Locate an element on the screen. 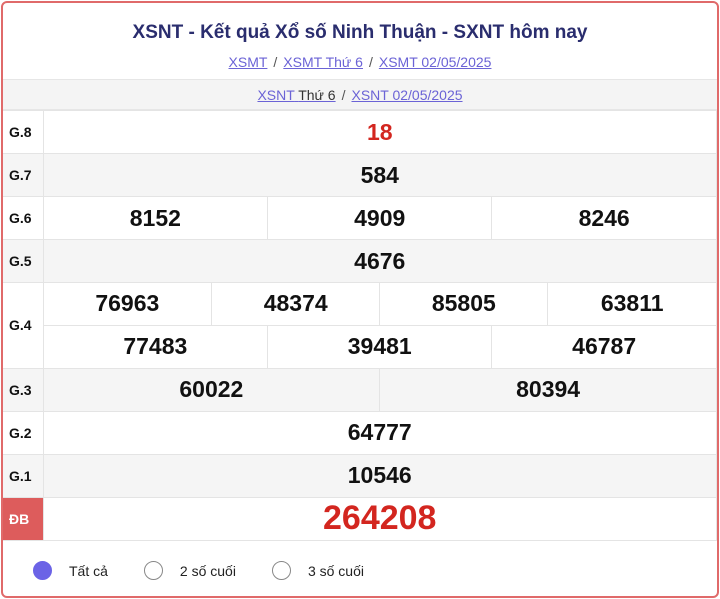 This screenshot has width=720, height=599. row-g5: G.5 4676 is located at coordinates (360, 261).